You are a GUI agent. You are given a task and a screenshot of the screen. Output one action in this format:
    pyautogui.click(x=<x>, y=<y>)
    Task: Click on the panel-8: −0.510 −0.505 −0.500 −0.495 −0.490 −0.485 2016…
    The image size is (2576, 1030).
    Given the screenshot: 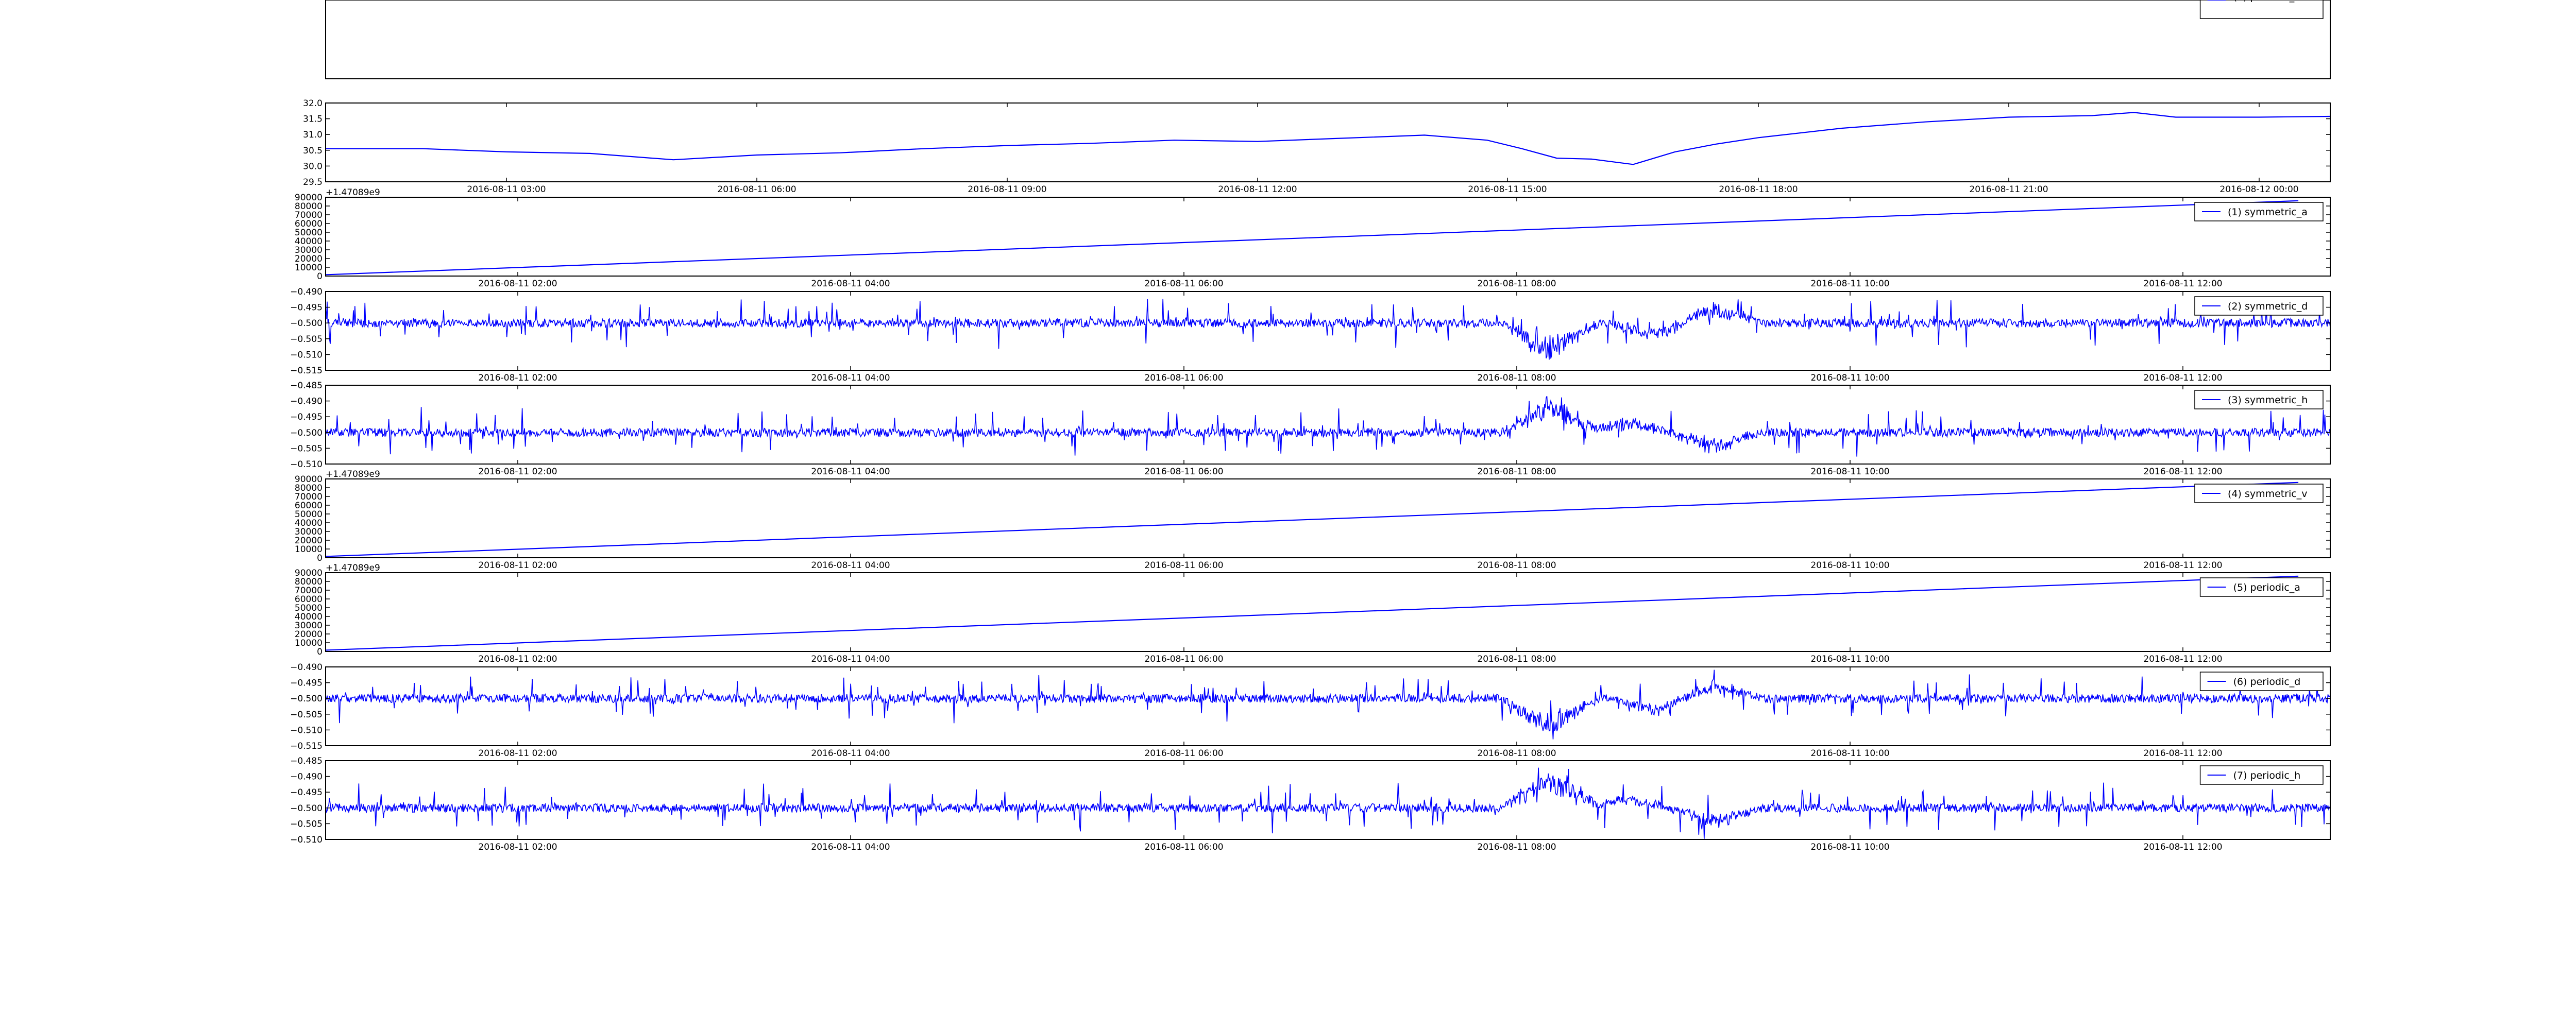 What is the action you would take?
    pyautogui.click(x=1310, y=804)
    